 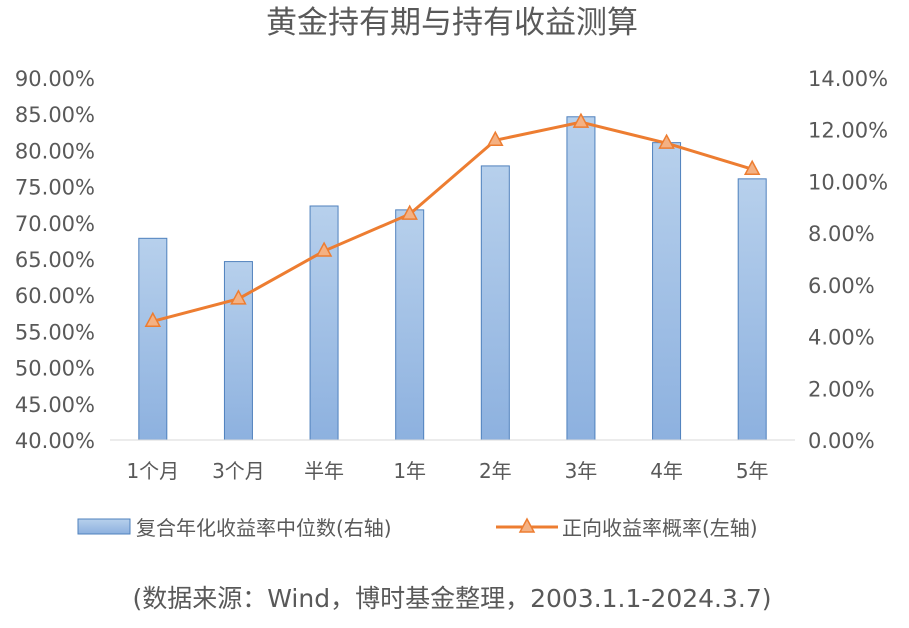 What do you see at coordinates (238, 471) in the screenshot?
I see `x-axis-tick-label: 3个月` at bounding box center [238, 471].